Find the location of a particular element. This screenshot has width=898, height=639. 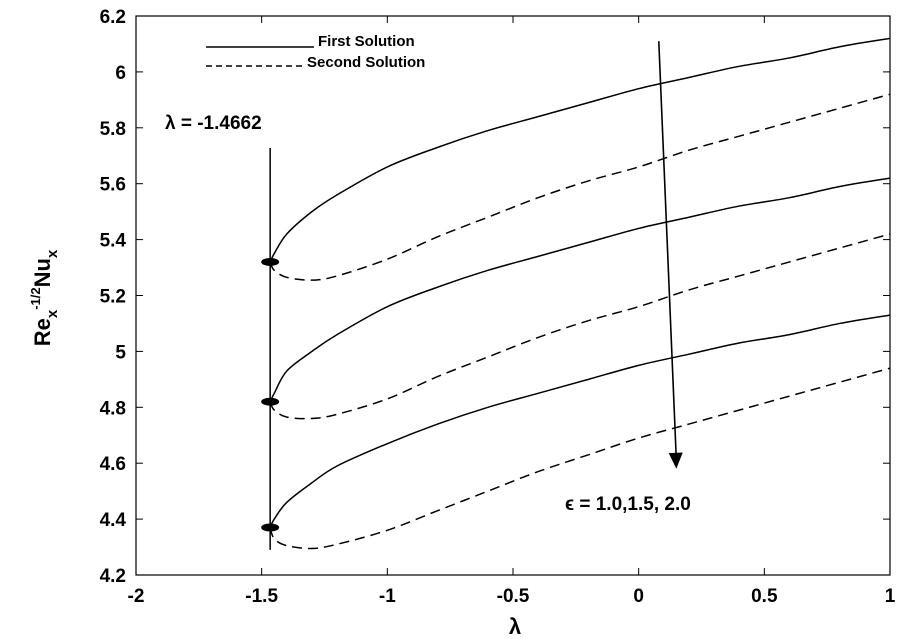

y-tick-label: 4.6 is located at coordinates (113, 464).